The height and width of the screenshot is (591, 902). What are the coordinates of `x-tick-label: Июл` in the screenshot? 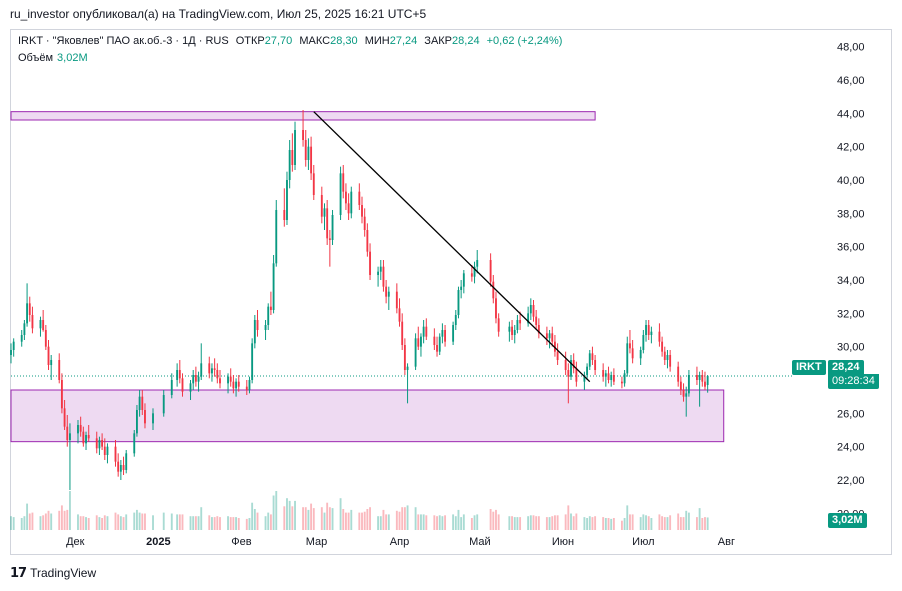 It's located at (643, 542).